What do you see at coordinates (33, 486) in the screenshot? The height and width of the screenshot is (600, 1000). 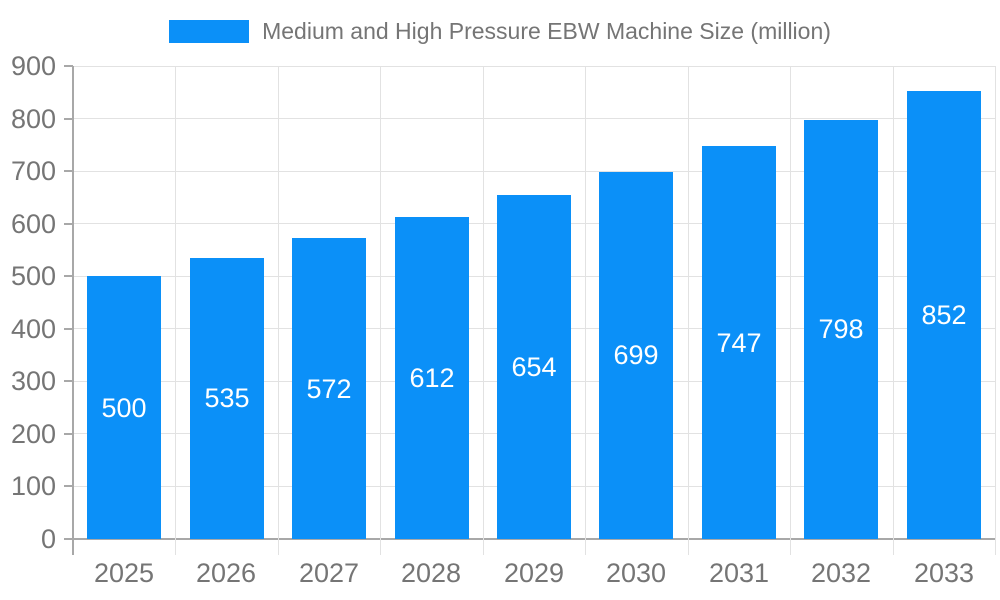 I see `y-tick-label: 100` at bounding box center [33, 486].